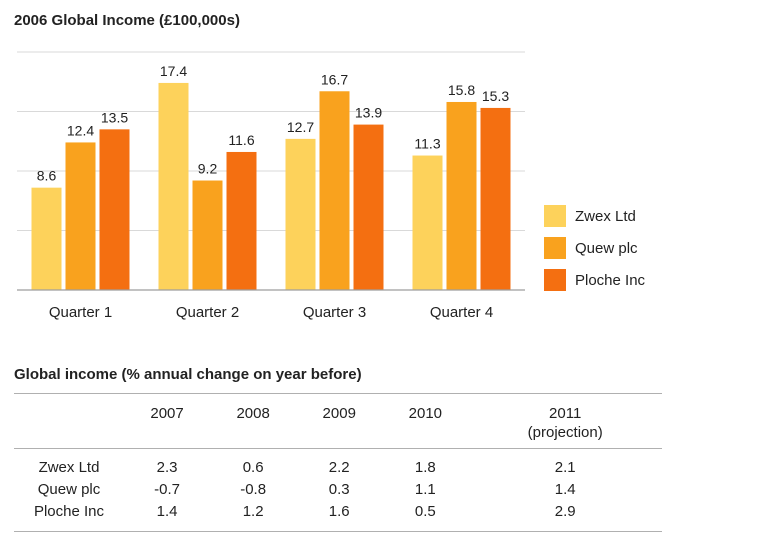 The width and height of the screenshot is (759, 555). What do you see at coordinates (167, 421) in the screenshot?
I see `table-header-2007: 2007` at bounding box center [167, 421].